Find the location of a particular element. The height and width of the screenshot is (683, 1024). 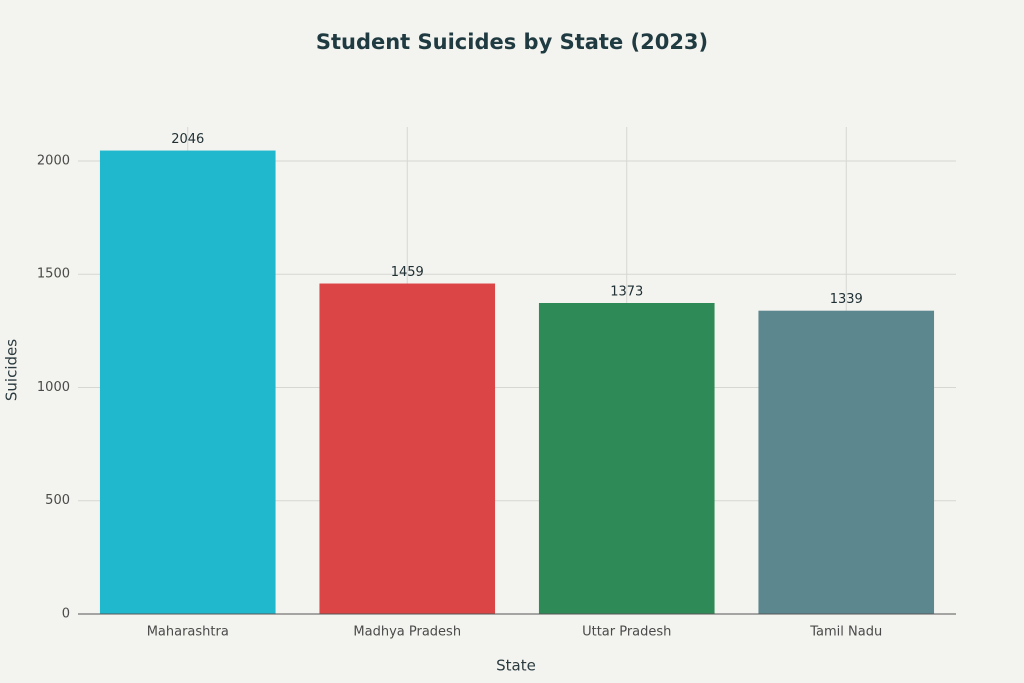

x-axis-title: State is located at coordinates (516, 666).